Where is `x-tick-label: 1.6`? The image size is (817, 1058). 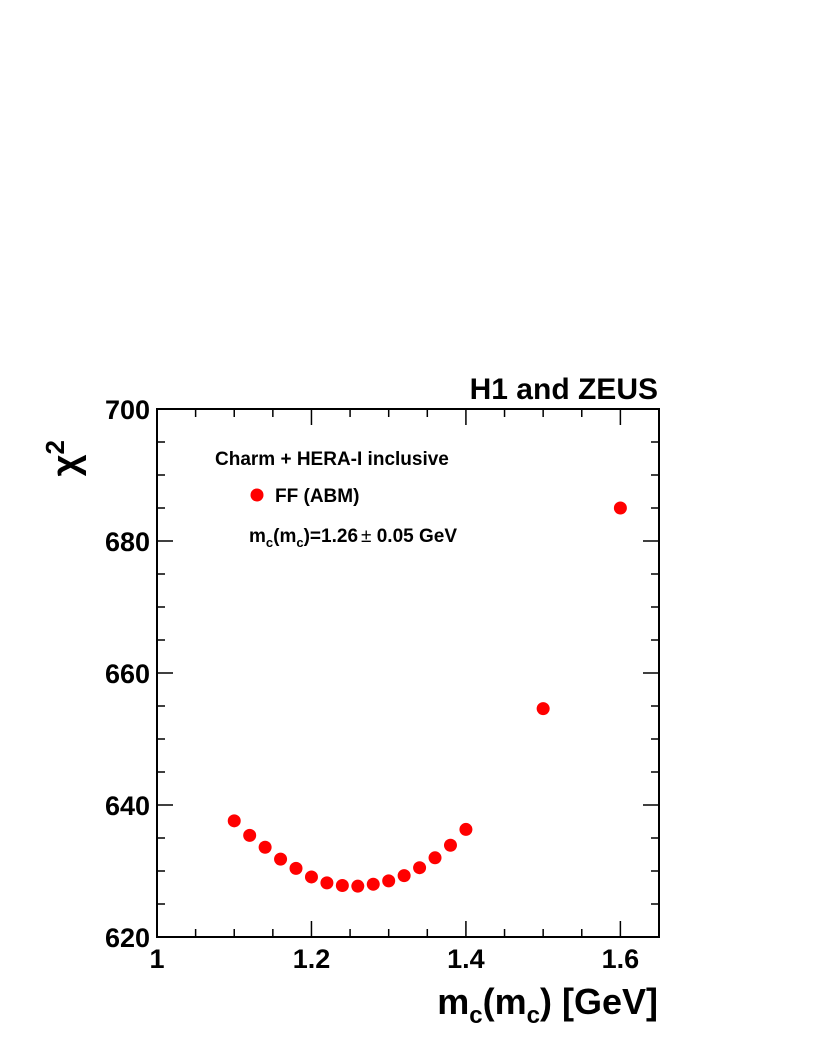
x-tick-label: 1.6 is located at coordinates (621, 959).